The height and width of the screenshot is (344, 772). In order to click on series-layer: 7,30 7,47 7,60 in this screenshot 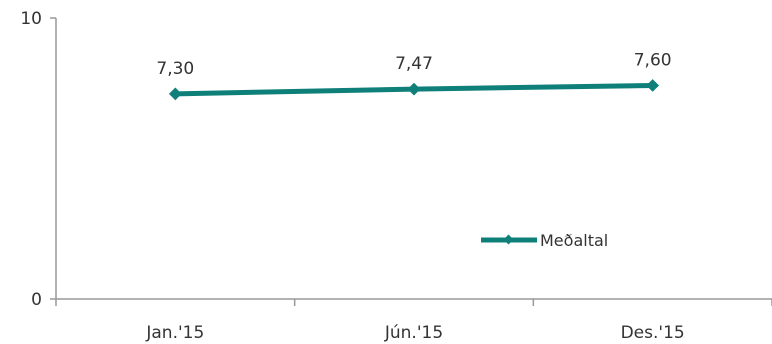, I will do `click(414, 75)`.